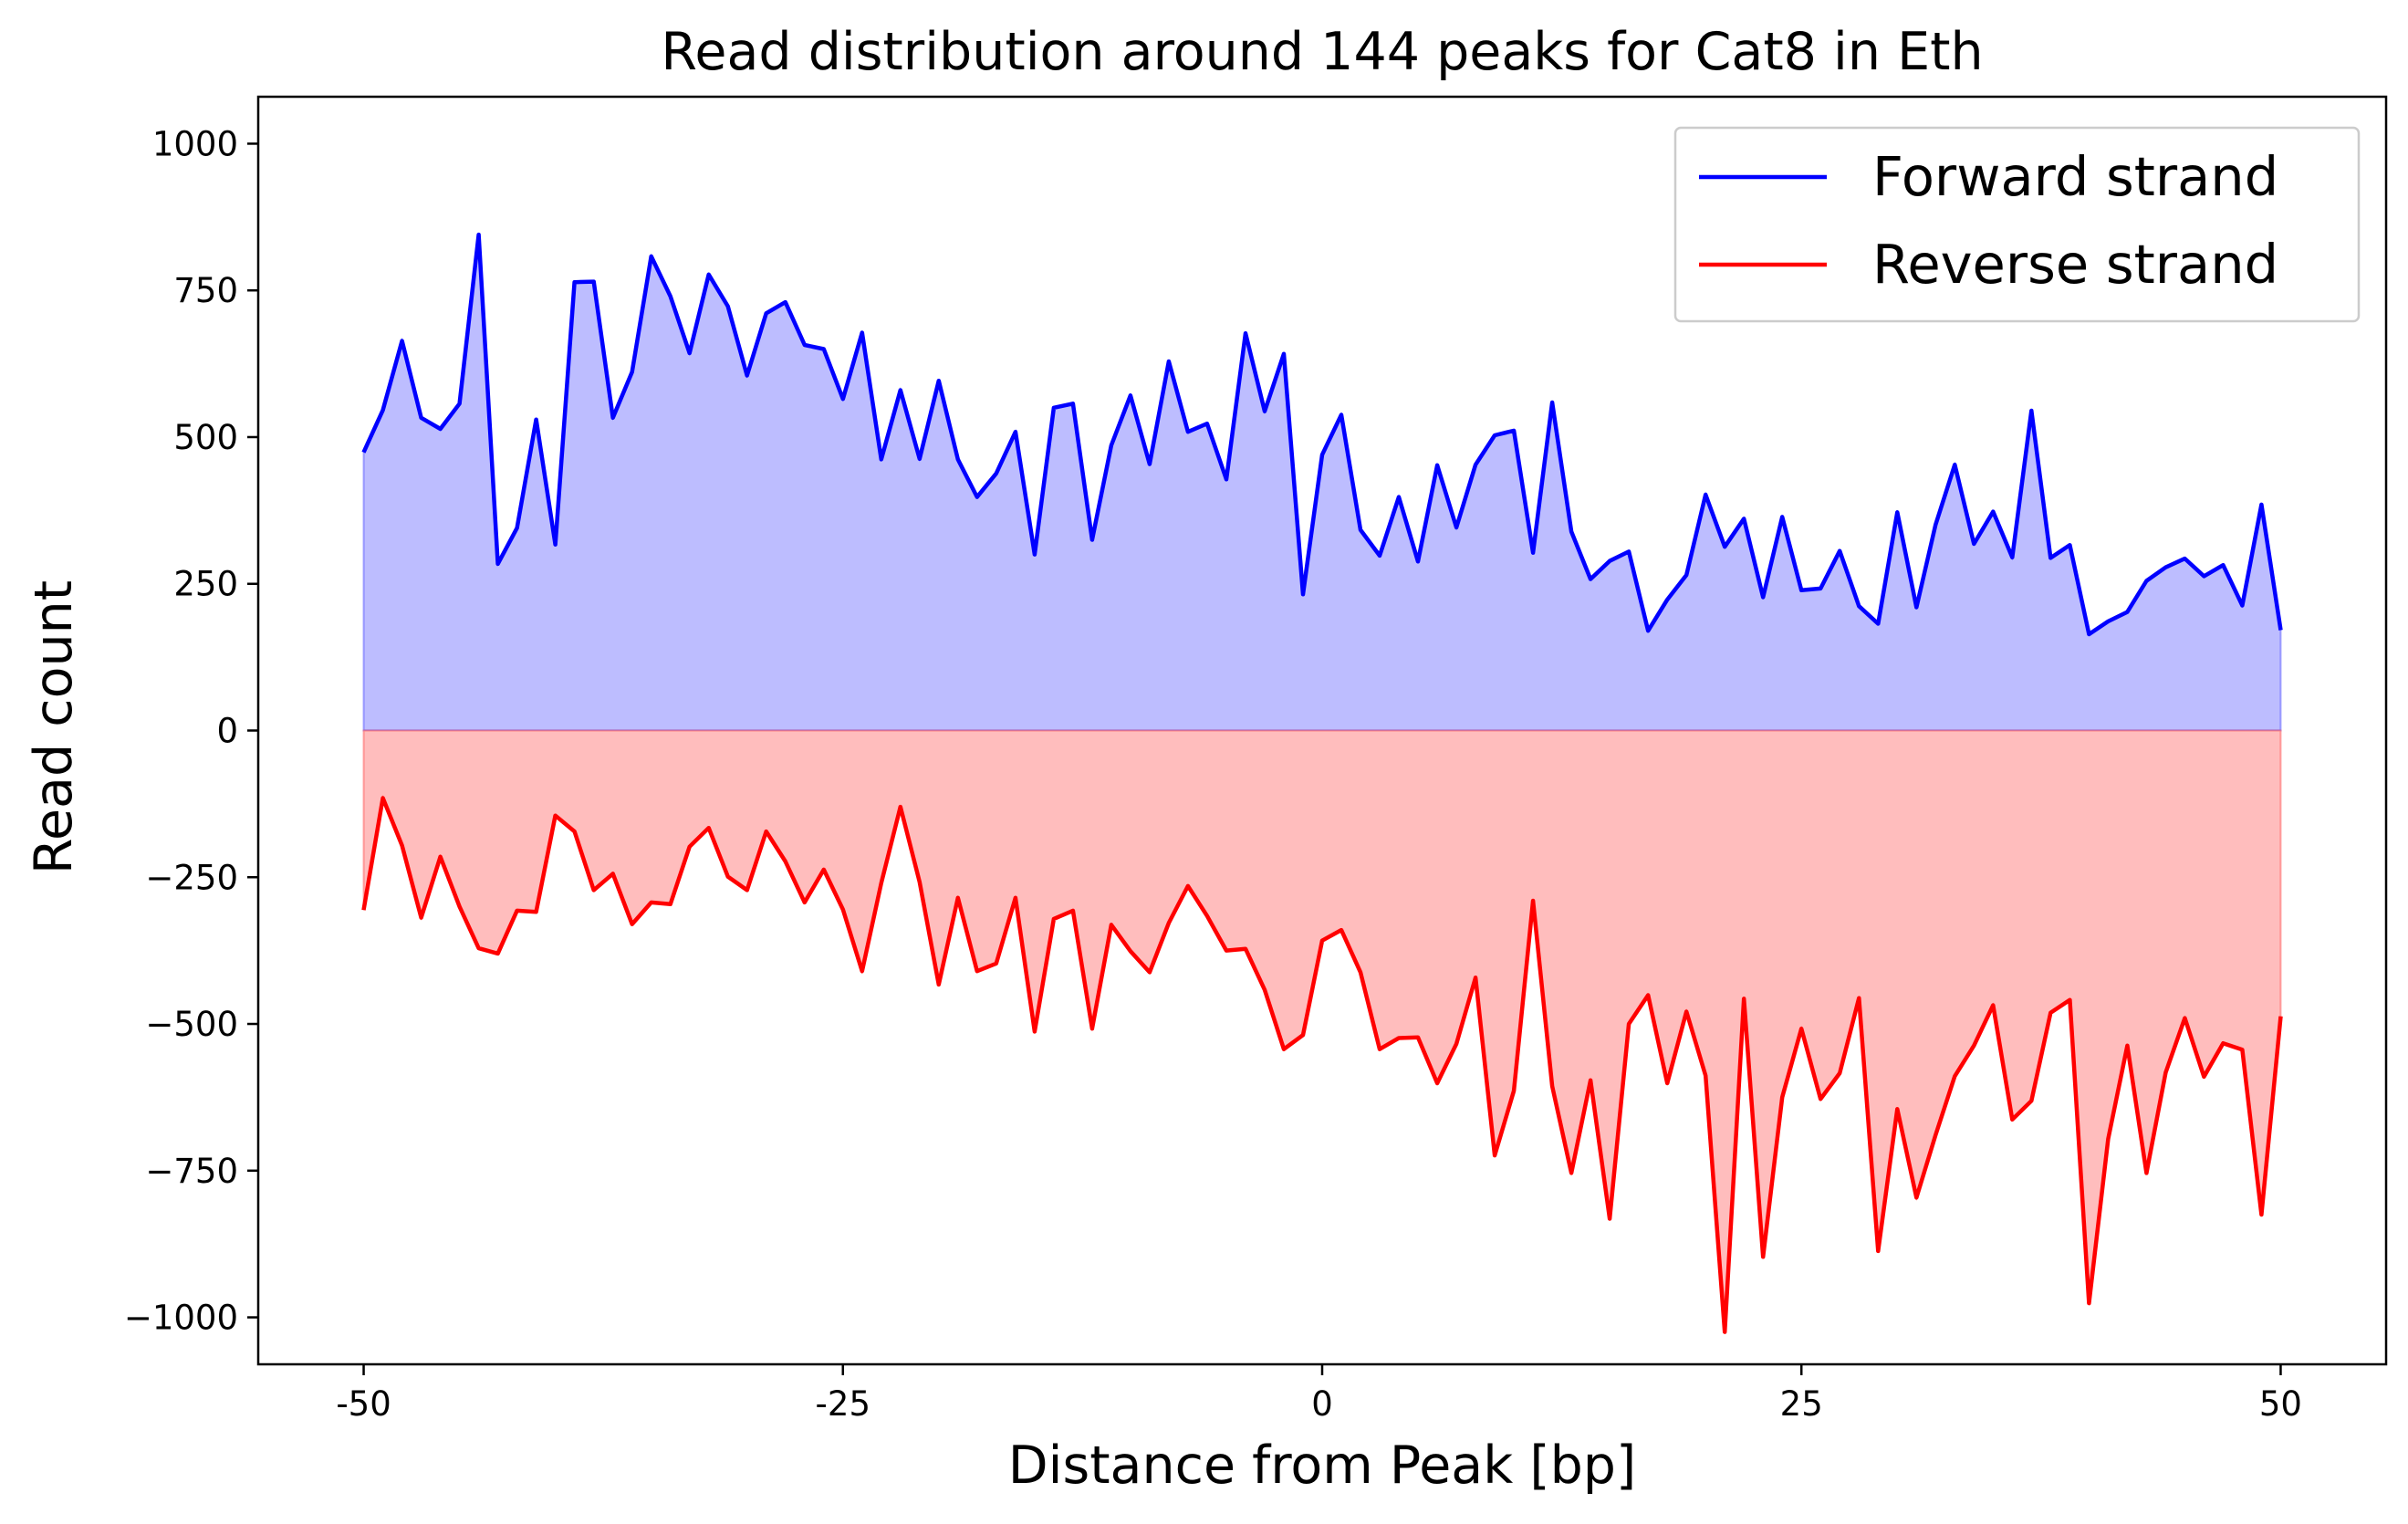 The image size is (2408, 1524). I want to click on x-tick-label: 0, so click(1322, 1404).